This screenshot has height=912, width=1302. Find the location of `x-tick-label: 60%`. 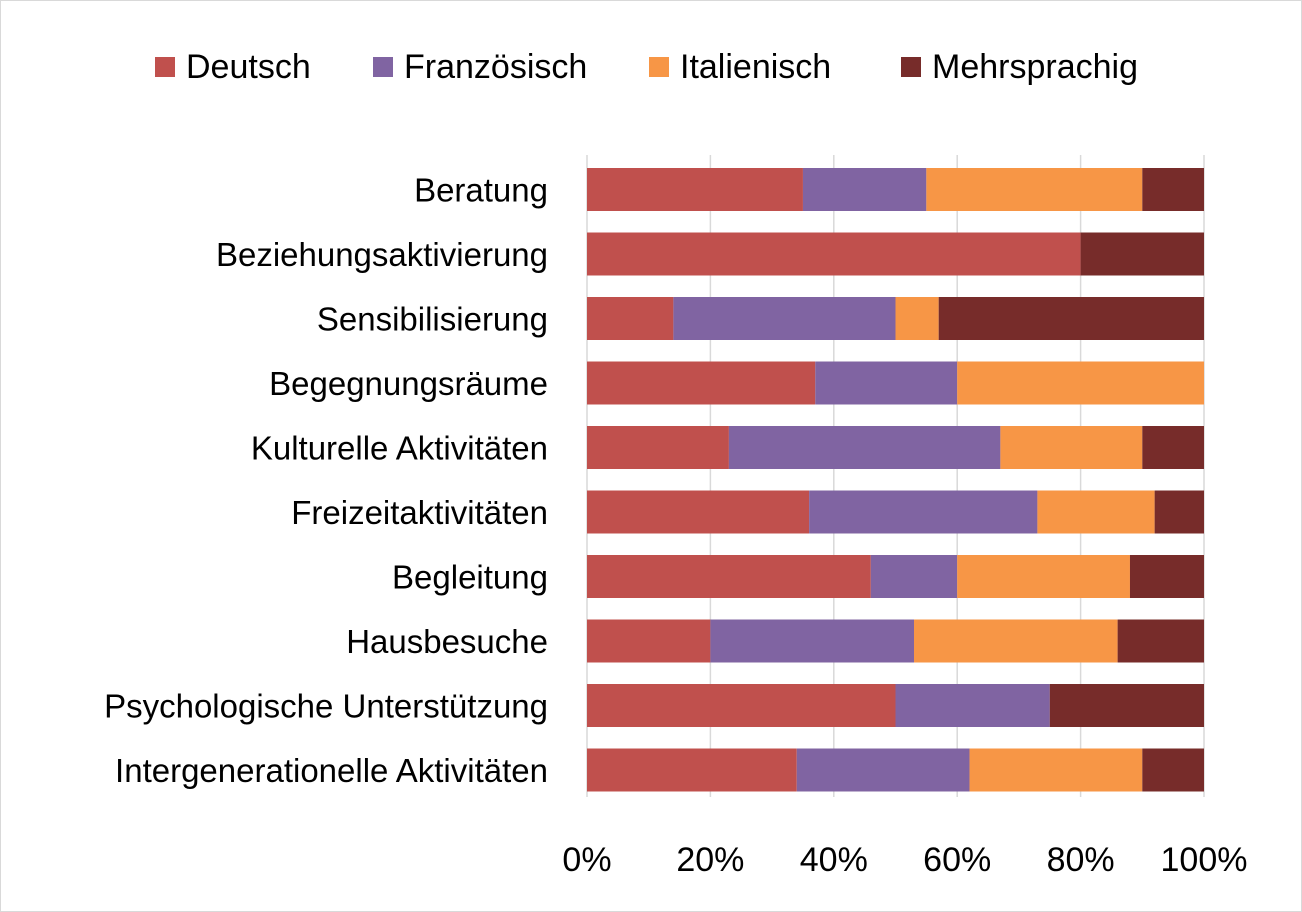

x-tick-label: 60% is located at coordinates (957, 860).